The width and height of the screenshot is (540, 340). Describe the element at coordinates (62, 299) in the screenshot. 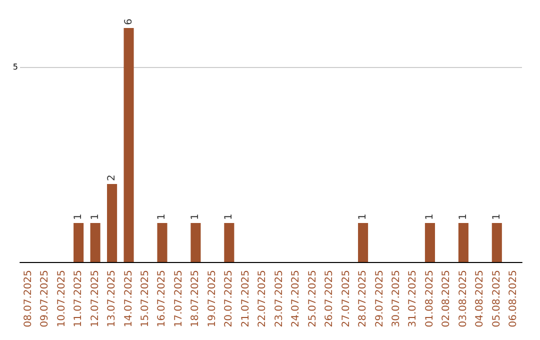

I see `x-tick-label: 10.07.2025` at that location.